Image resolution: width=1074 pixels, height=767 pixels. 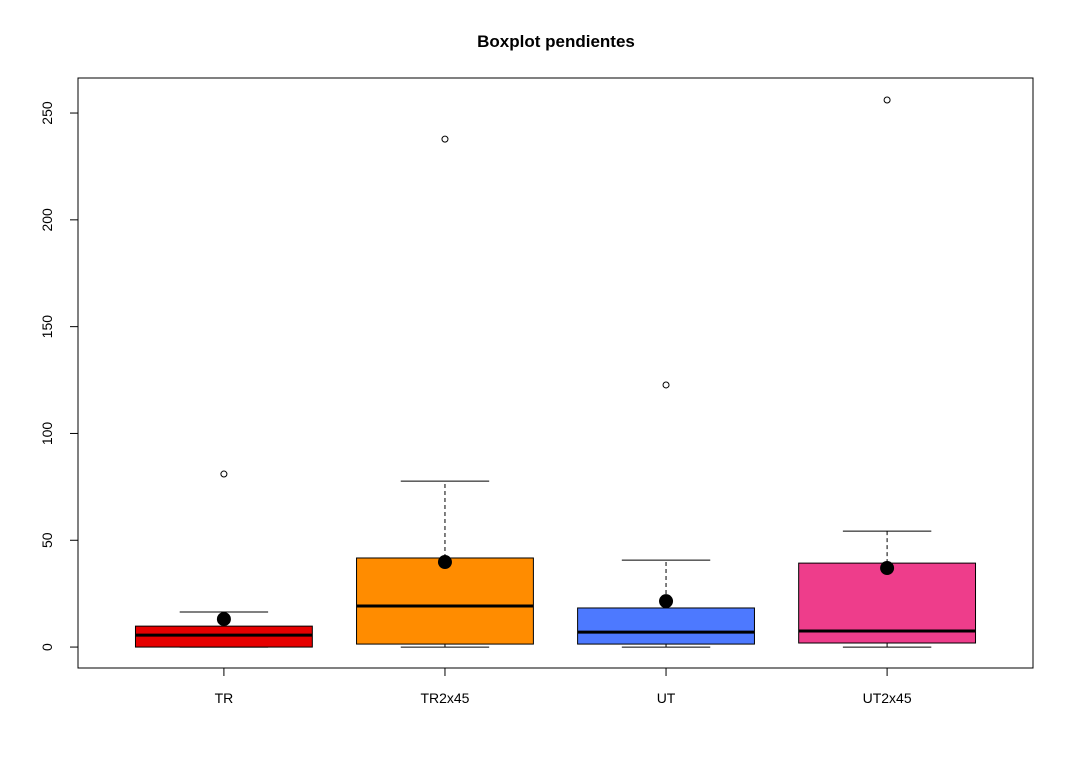 What do you see at coordinates (47, 540) in the screenshot?
I see `y-tick-label: 50` at bounding box center [47, 540].